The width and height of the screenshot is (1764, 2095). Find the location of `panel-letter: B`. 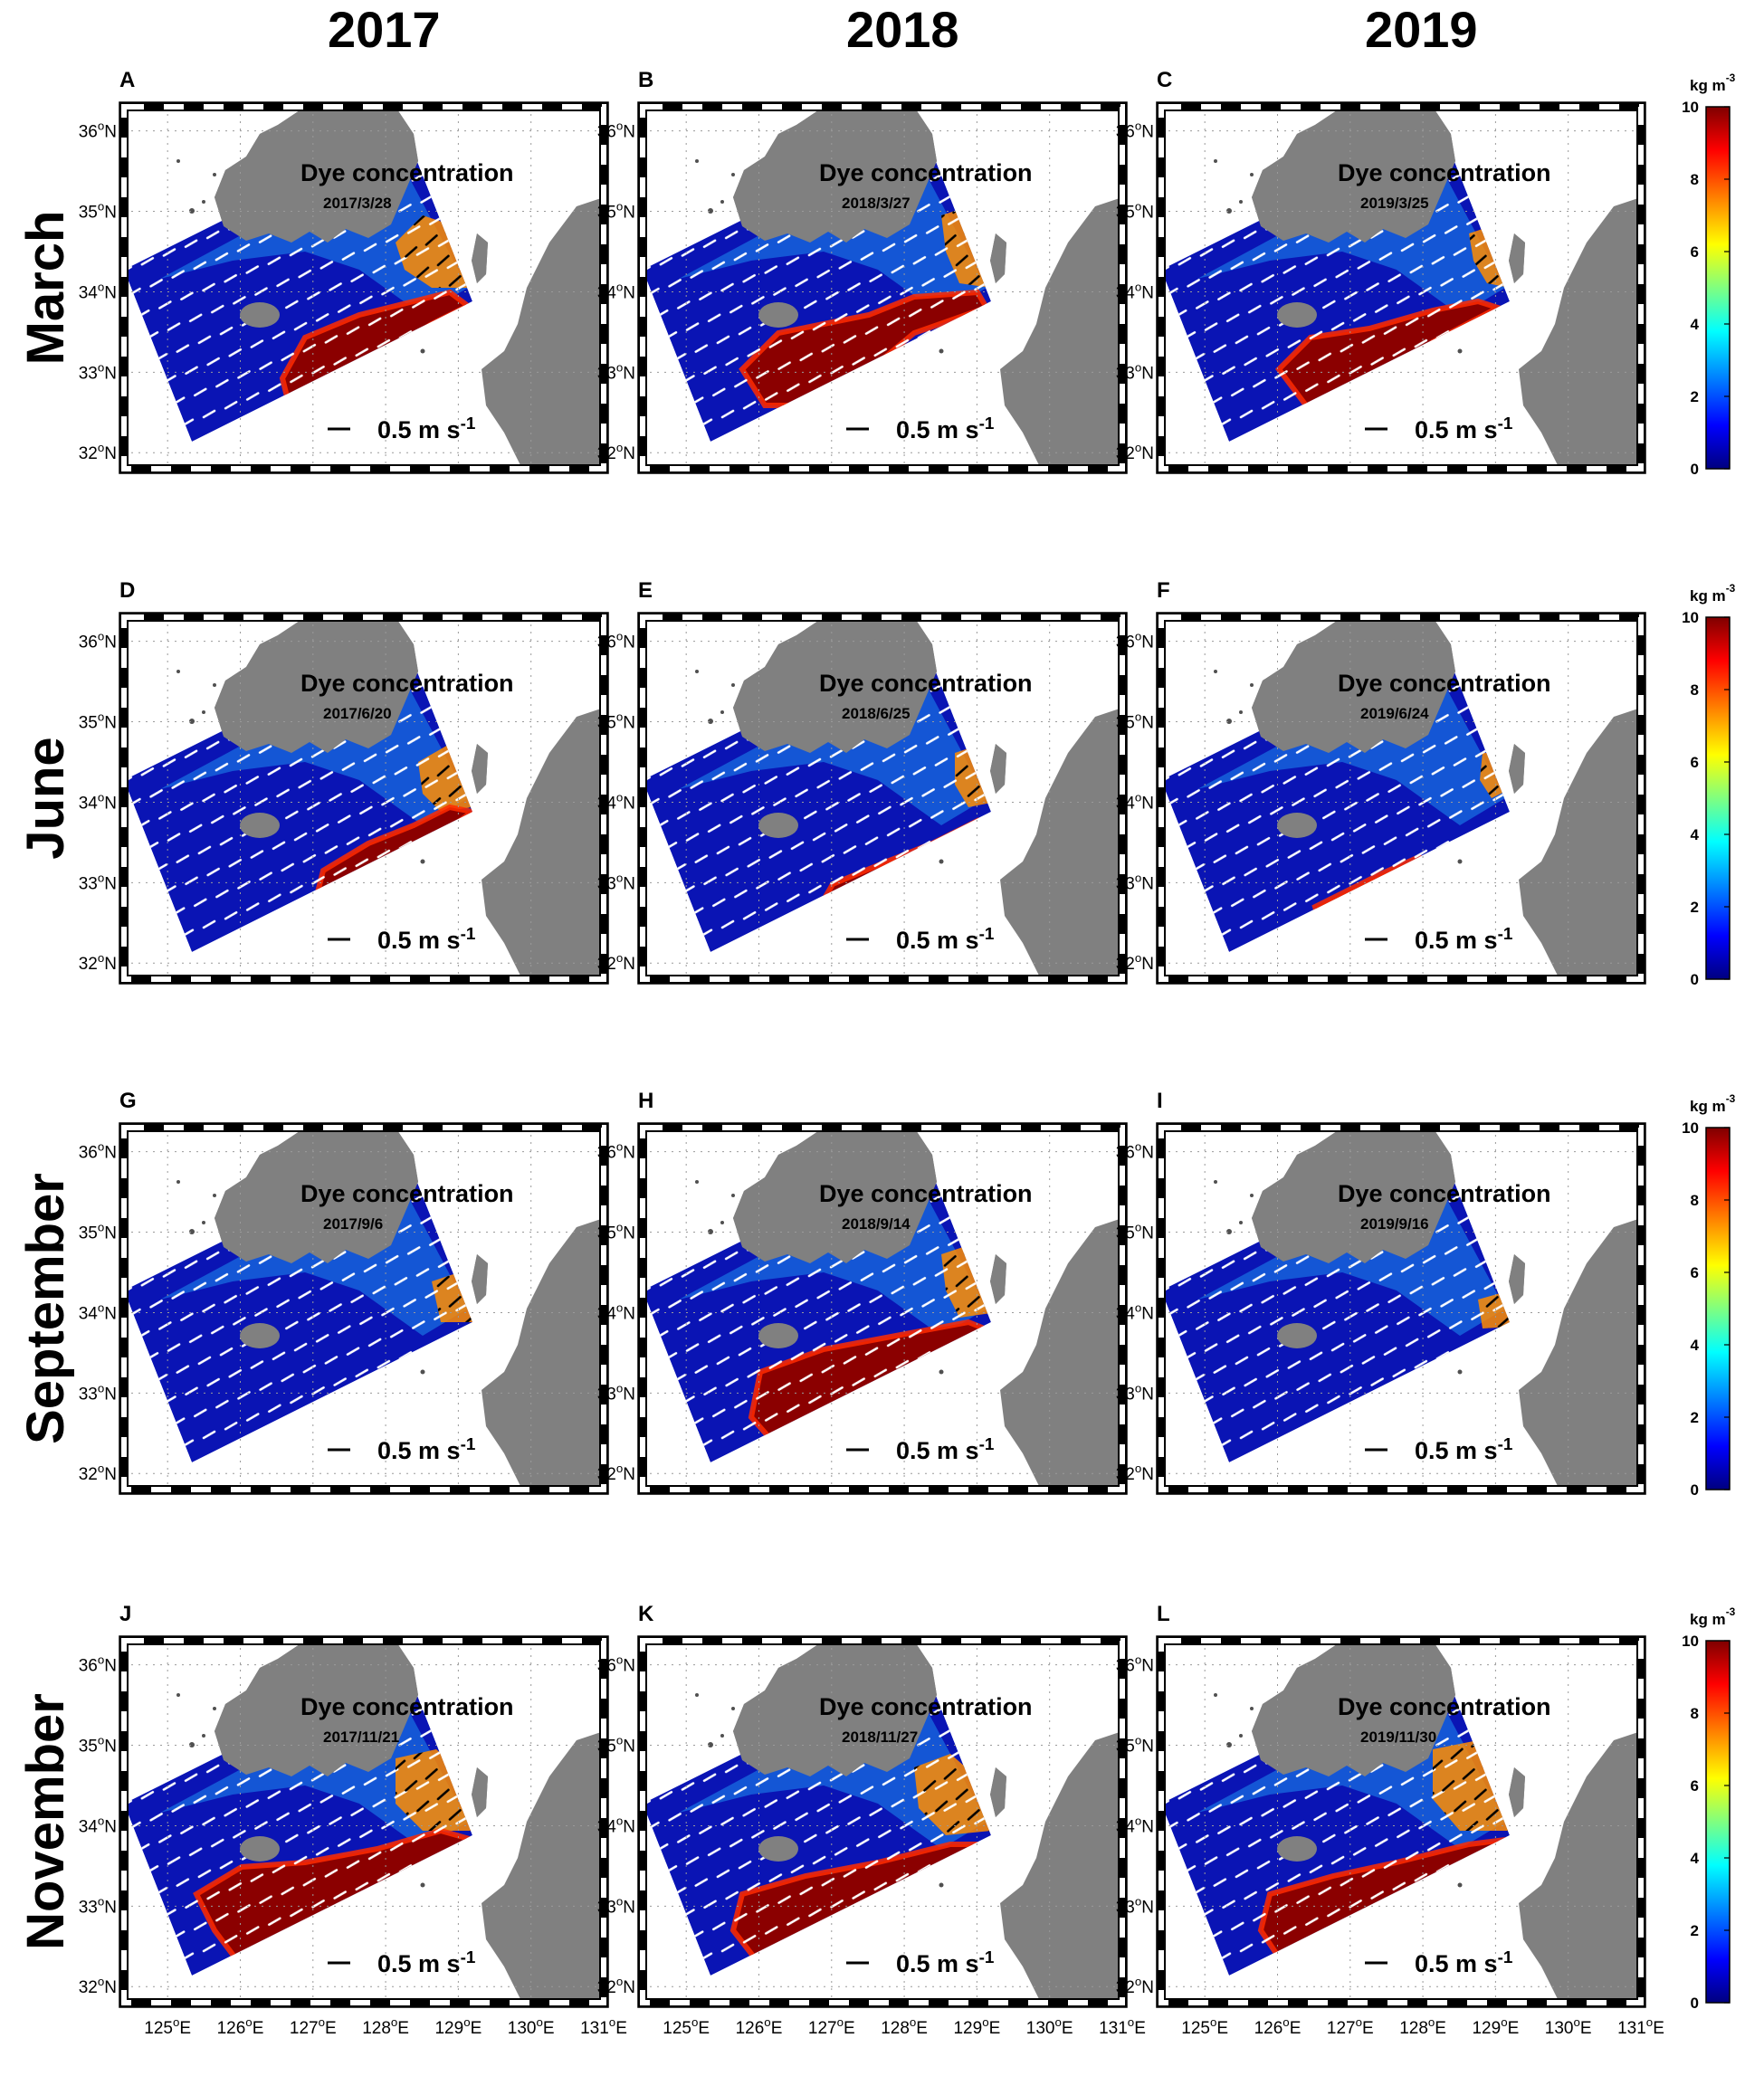

panel-letter: B is located at coordinates (645, 80).